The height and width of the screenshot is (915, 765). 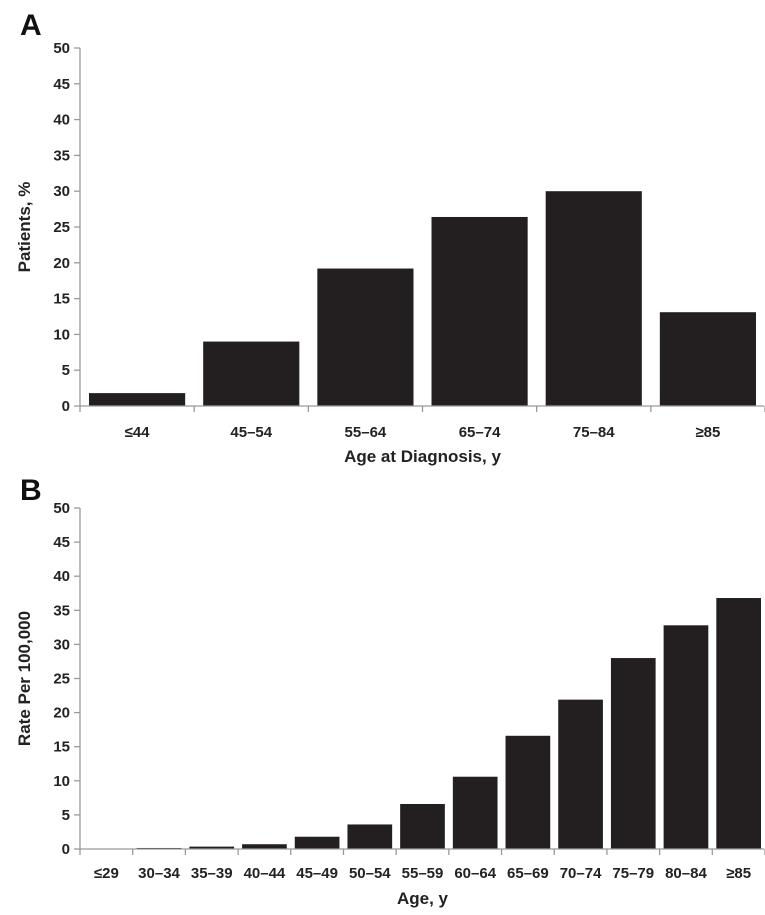 What do you see at coordinates (581, 873) in the screenshot?
I see `x-tick-label: 70–74` at bounding box center [581, 873].